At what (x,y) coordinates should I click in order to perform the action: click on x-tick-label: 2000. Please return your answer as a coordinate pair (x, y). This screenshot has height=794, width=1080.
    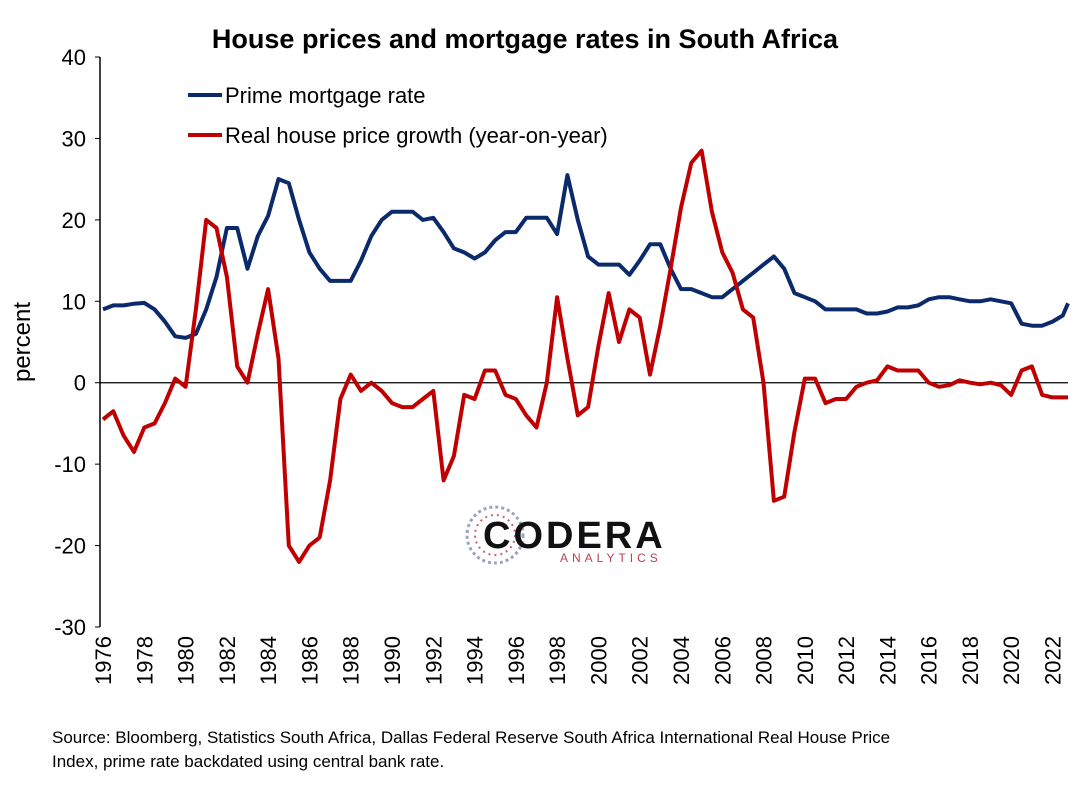
    Looking at the image, I should click on (598, 660).